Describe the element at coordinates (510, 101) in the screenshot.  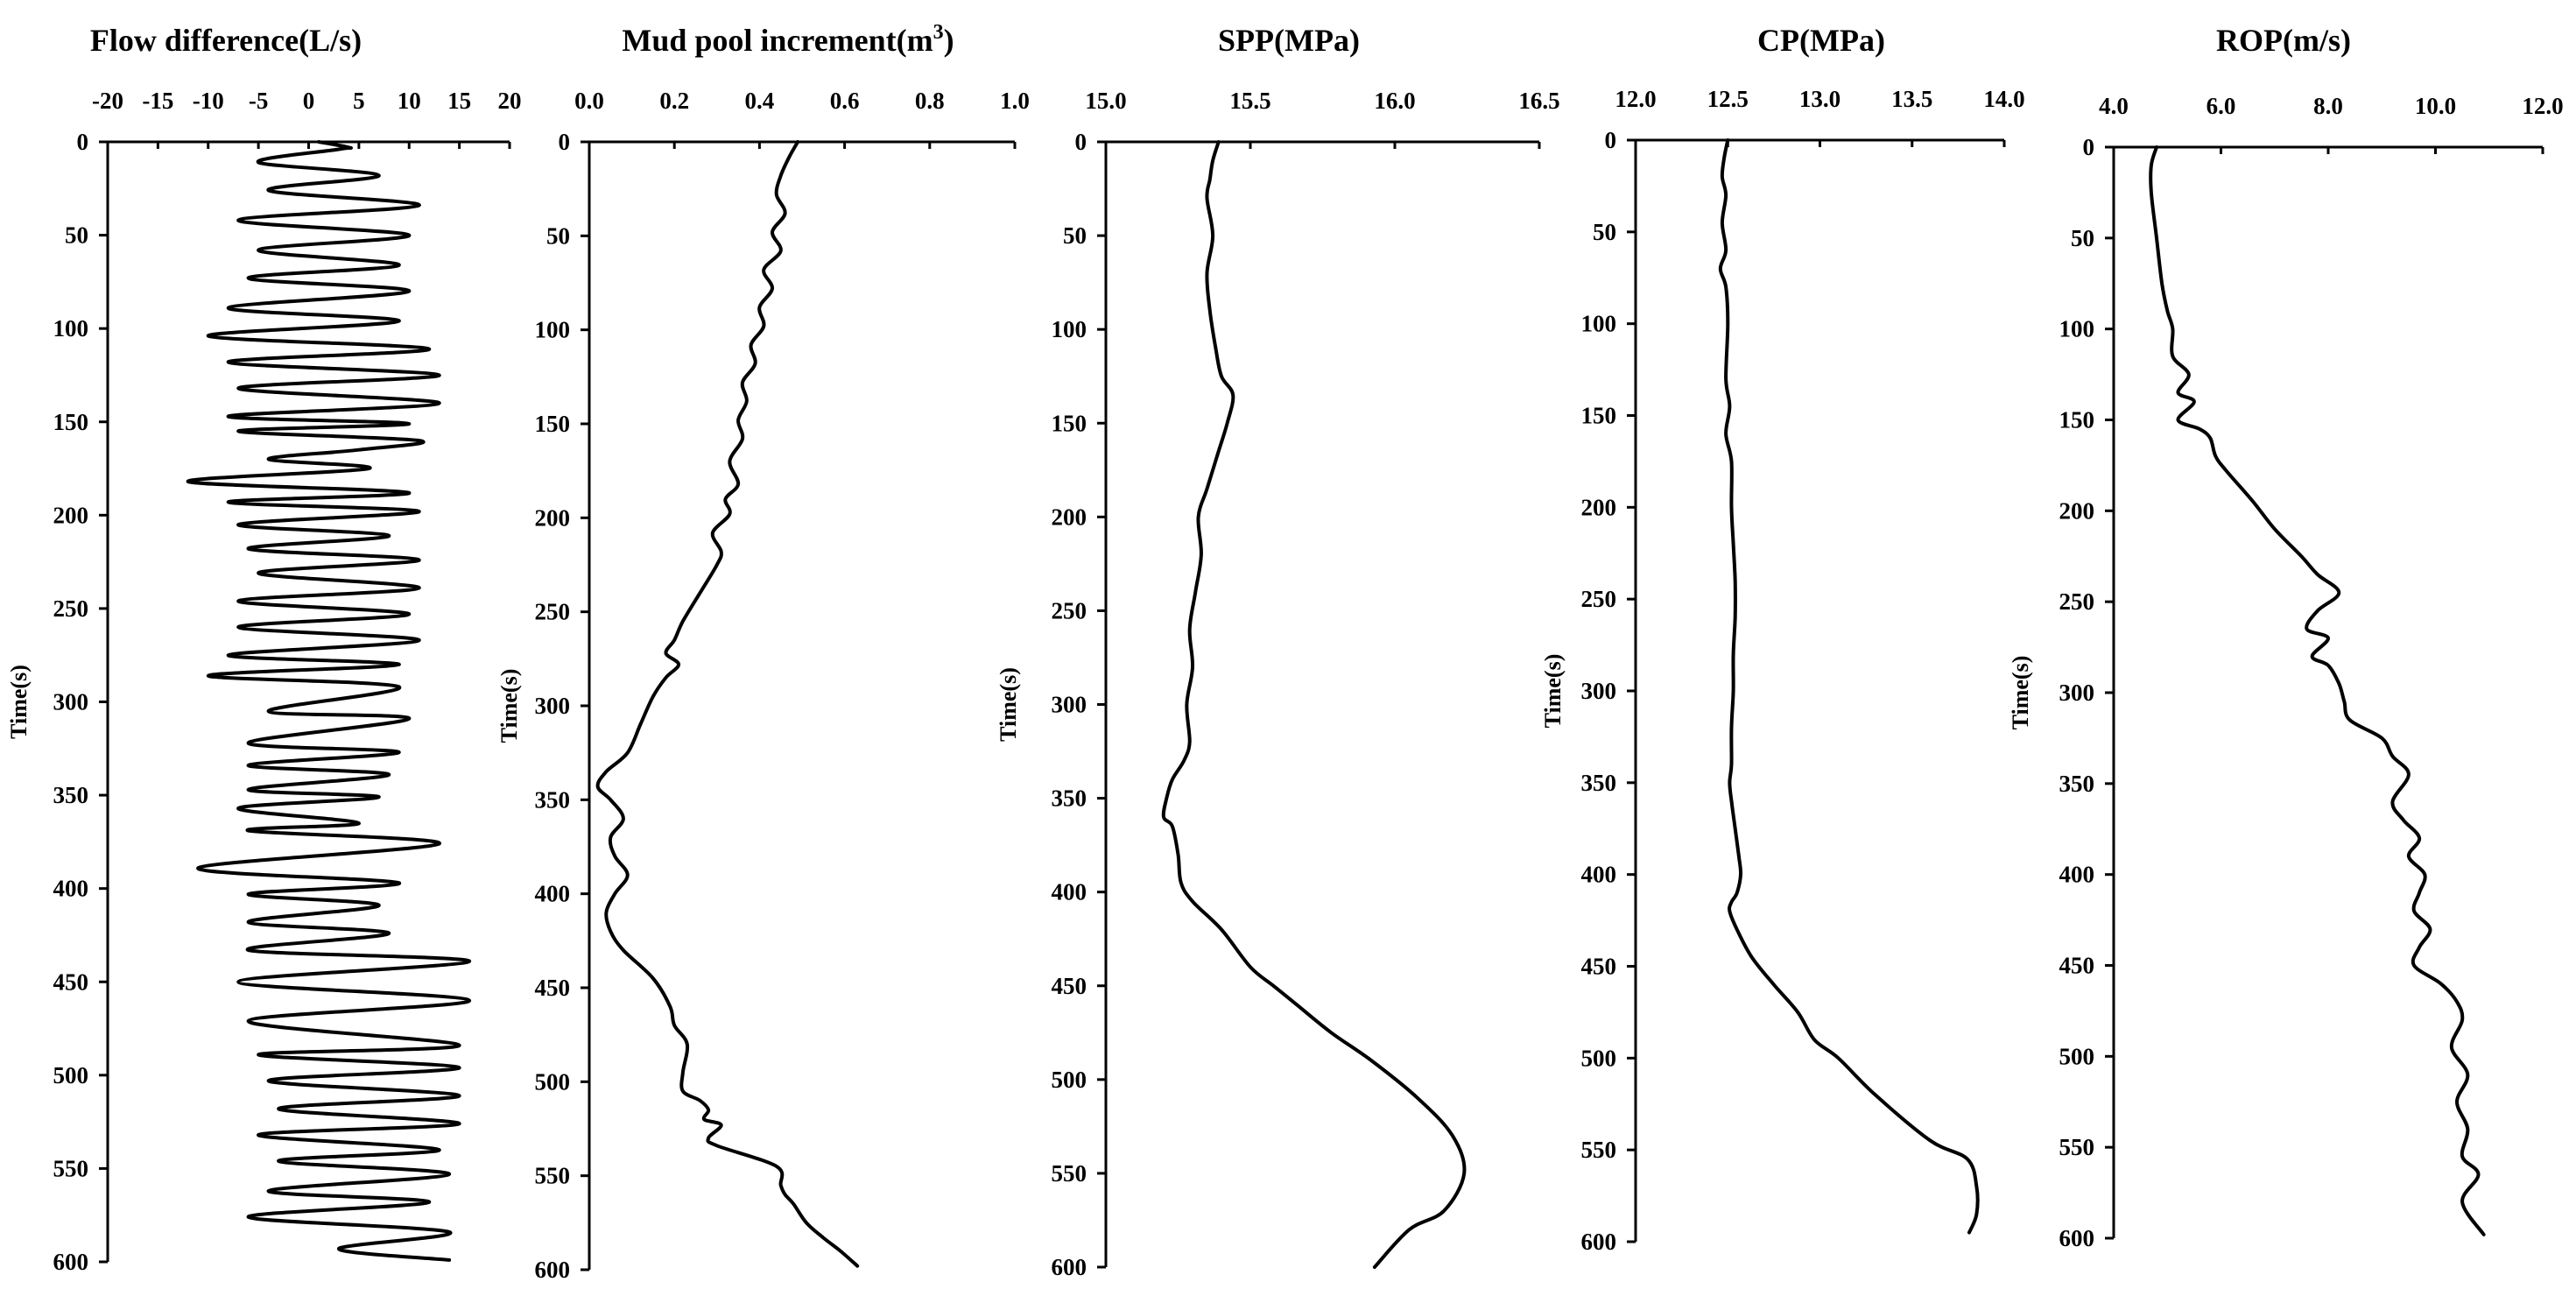
I see `x-tick-label: 20` at that location.